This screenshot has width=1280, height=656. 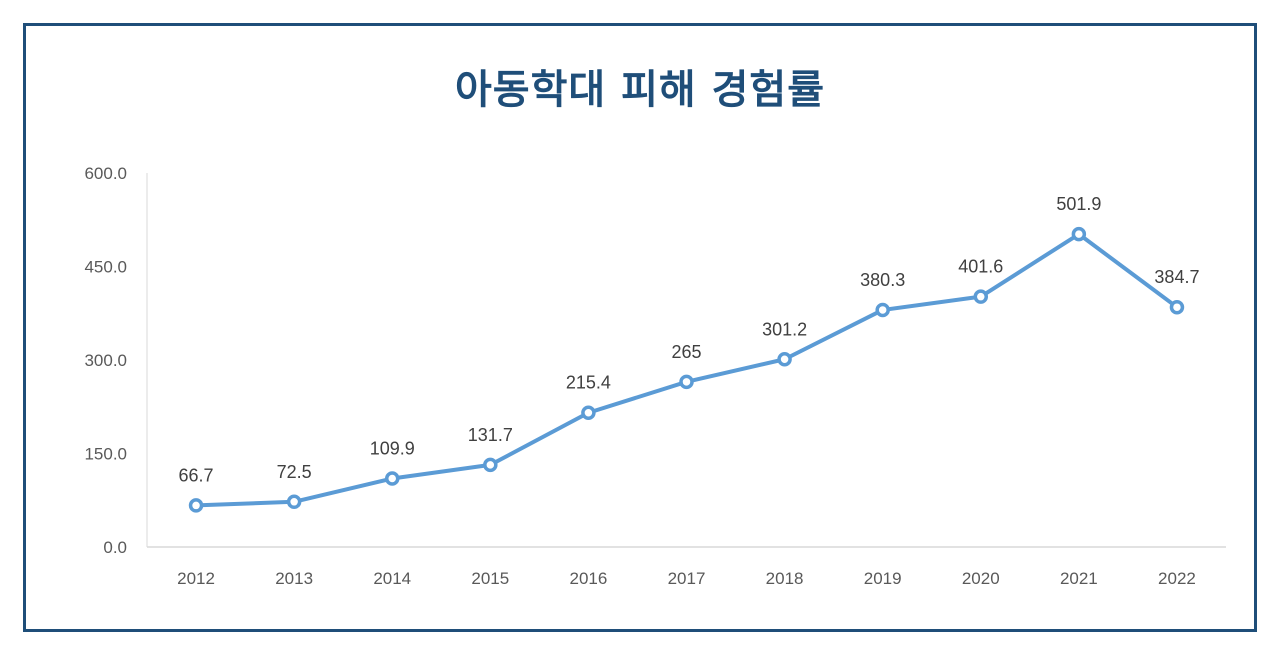 I want to click on y-tick-label: 600.0, so click(x=105, y=173).